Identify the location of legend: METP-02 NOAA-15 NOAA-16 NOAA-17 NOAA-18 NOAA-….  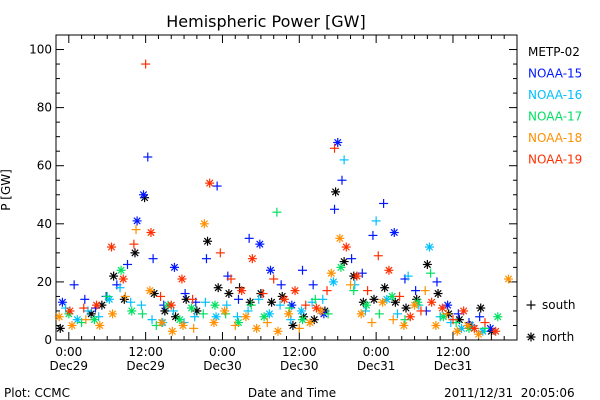
(554, 194).